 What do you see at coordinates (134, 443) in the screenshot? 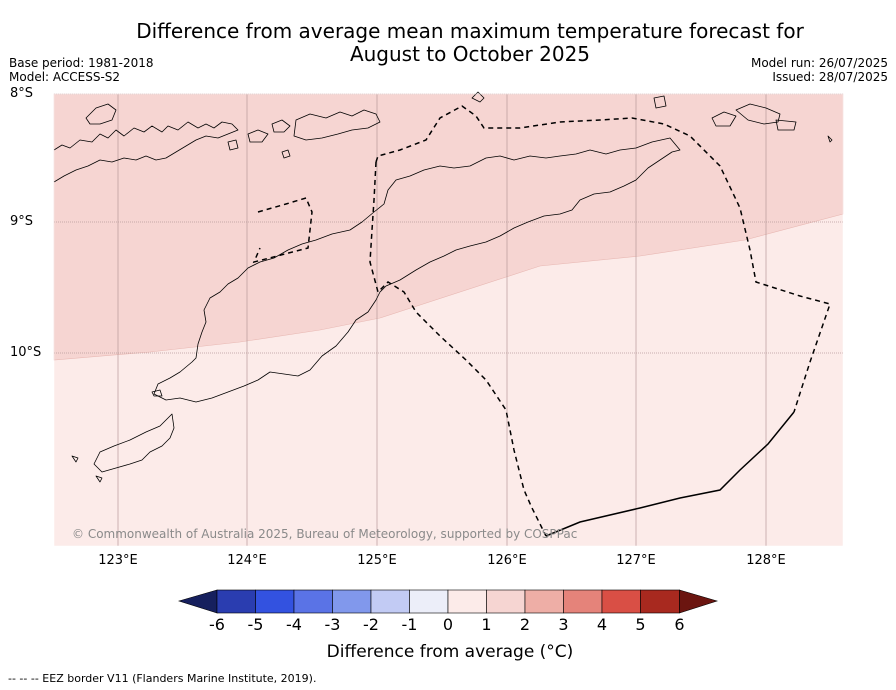
I see `coast-rote` at bounding box center [134, 443].